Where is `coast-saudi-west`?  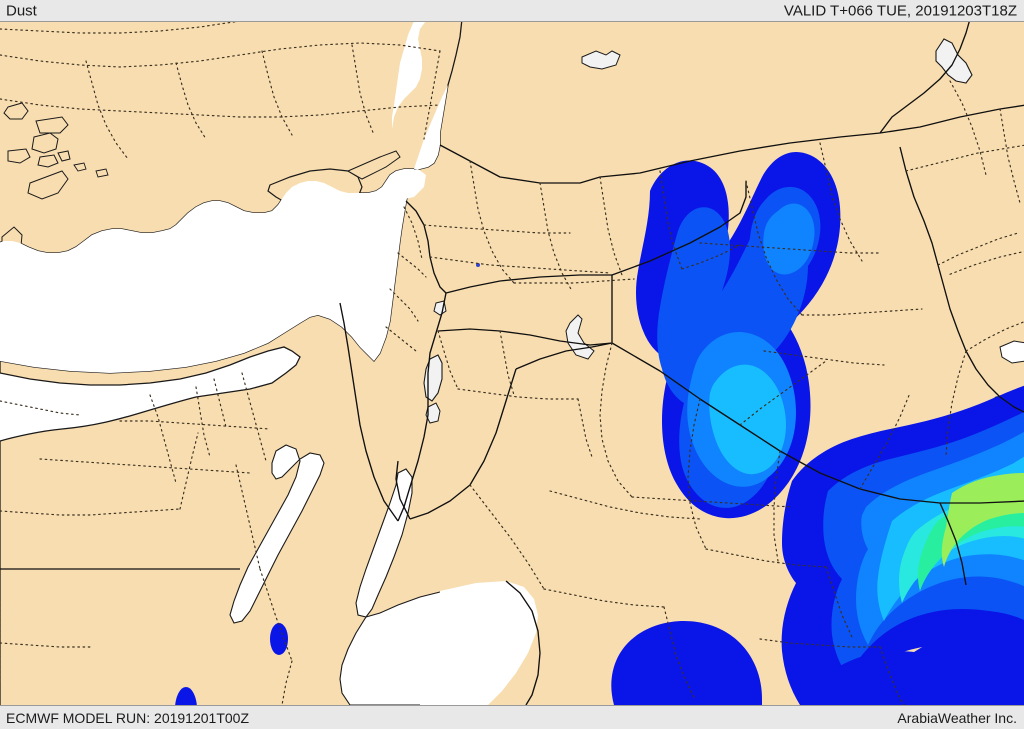
coast-saudi-west is located at coordinates (523, 642).